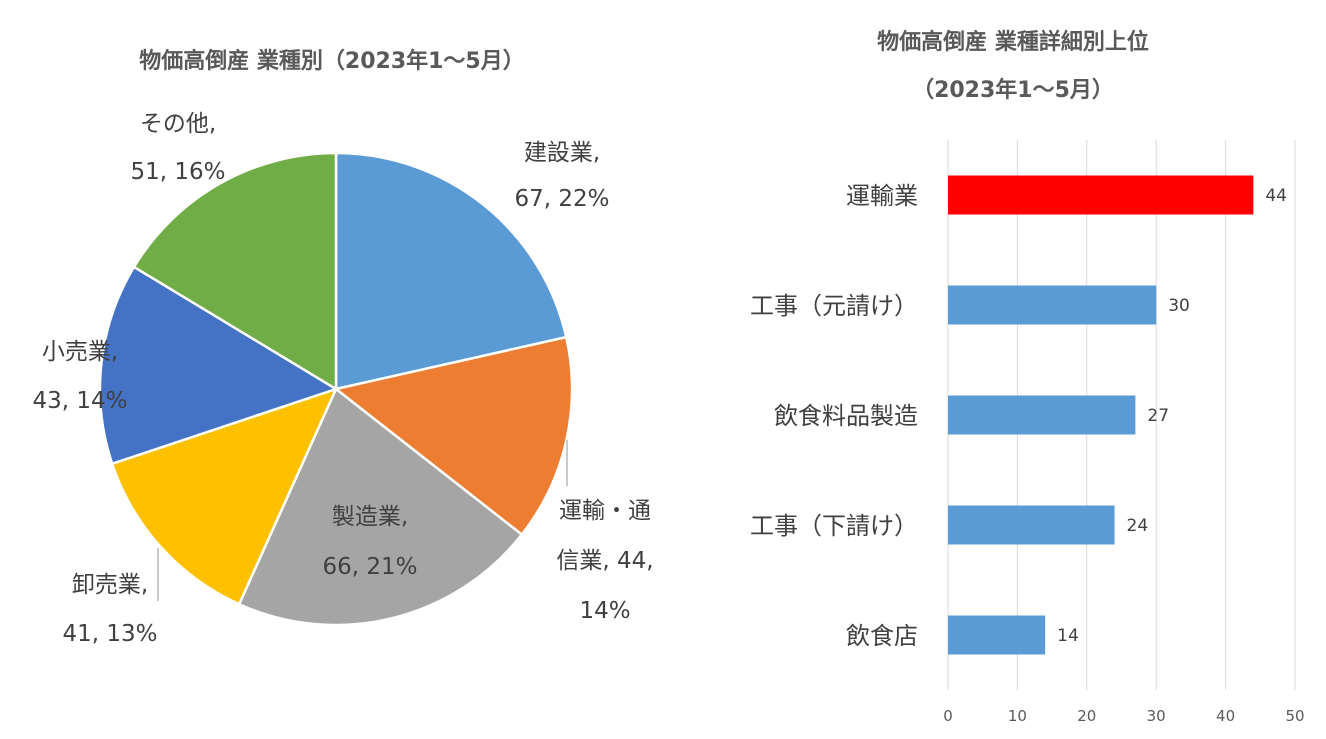 The height and width of the screenshot is (739, 1326). I want to click on pie-data-label-line: 卸売業,, so click(110, 585).